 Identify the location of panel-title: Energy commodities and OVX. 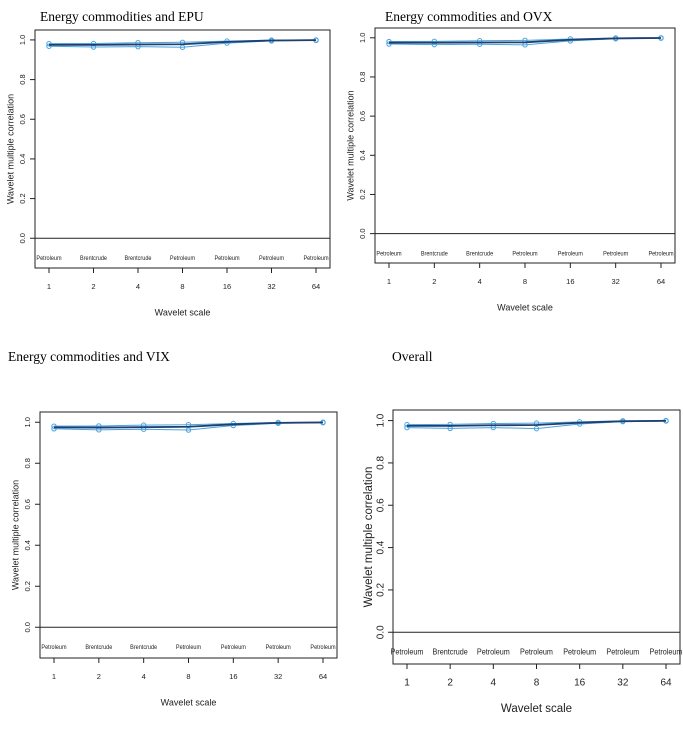
(469, 16).